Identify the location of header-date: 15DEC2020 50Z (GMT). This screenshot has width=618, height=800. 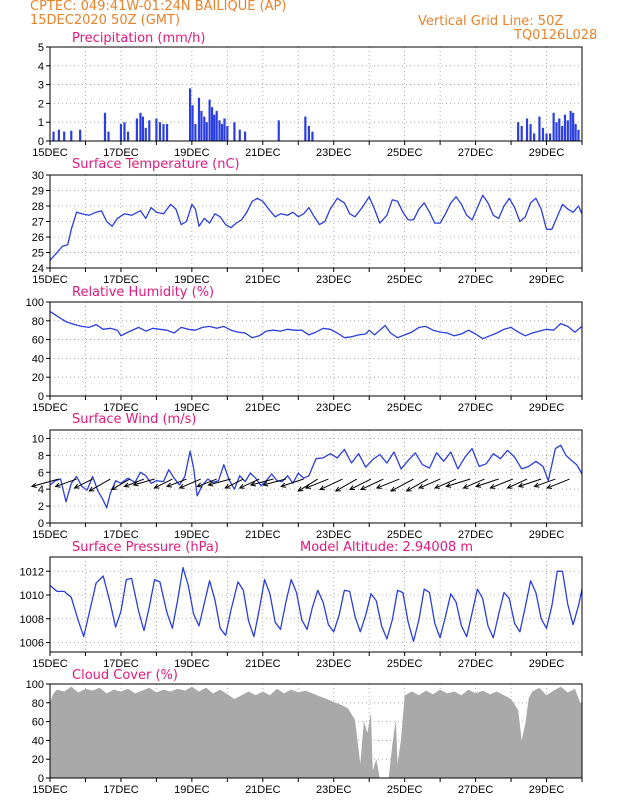
(105, 20).